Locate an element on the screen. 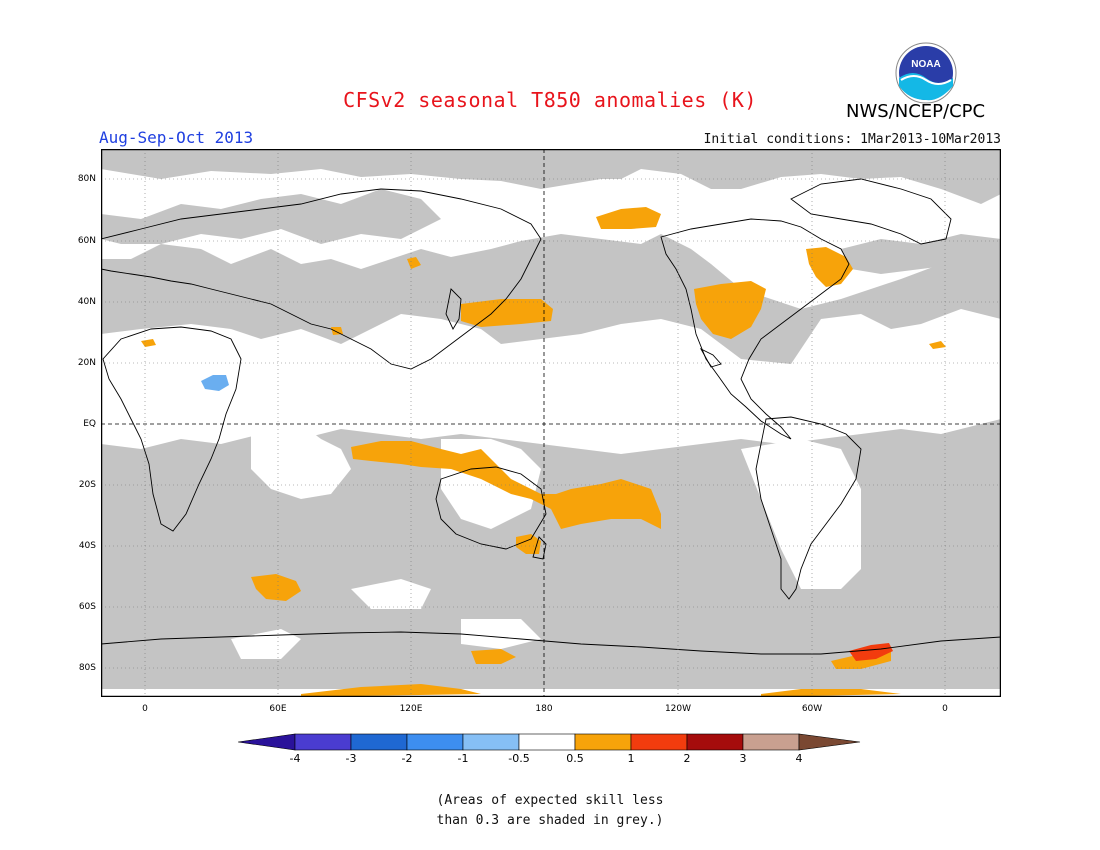 The image size is (1100, 850). strong-warm-anomaly is located at coordinates (871, 652).